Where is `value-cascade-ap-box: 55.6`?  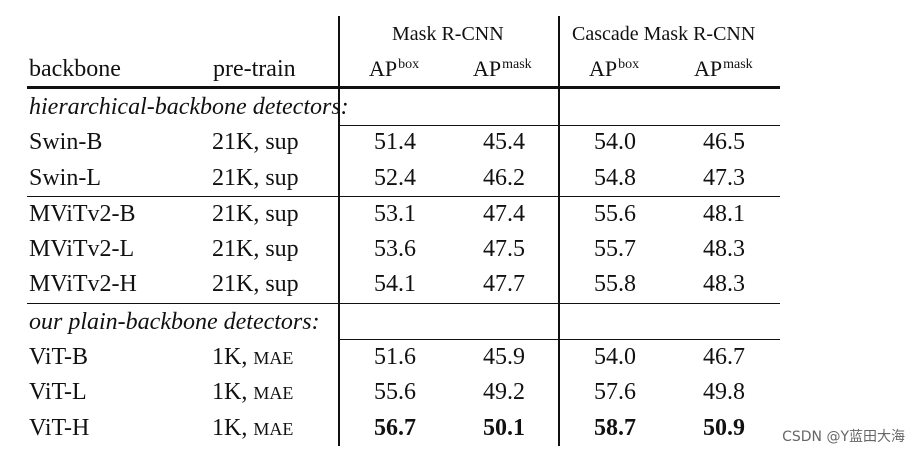 value-cascade-ap-box: 55.6 is located at coordinates (615, 214).